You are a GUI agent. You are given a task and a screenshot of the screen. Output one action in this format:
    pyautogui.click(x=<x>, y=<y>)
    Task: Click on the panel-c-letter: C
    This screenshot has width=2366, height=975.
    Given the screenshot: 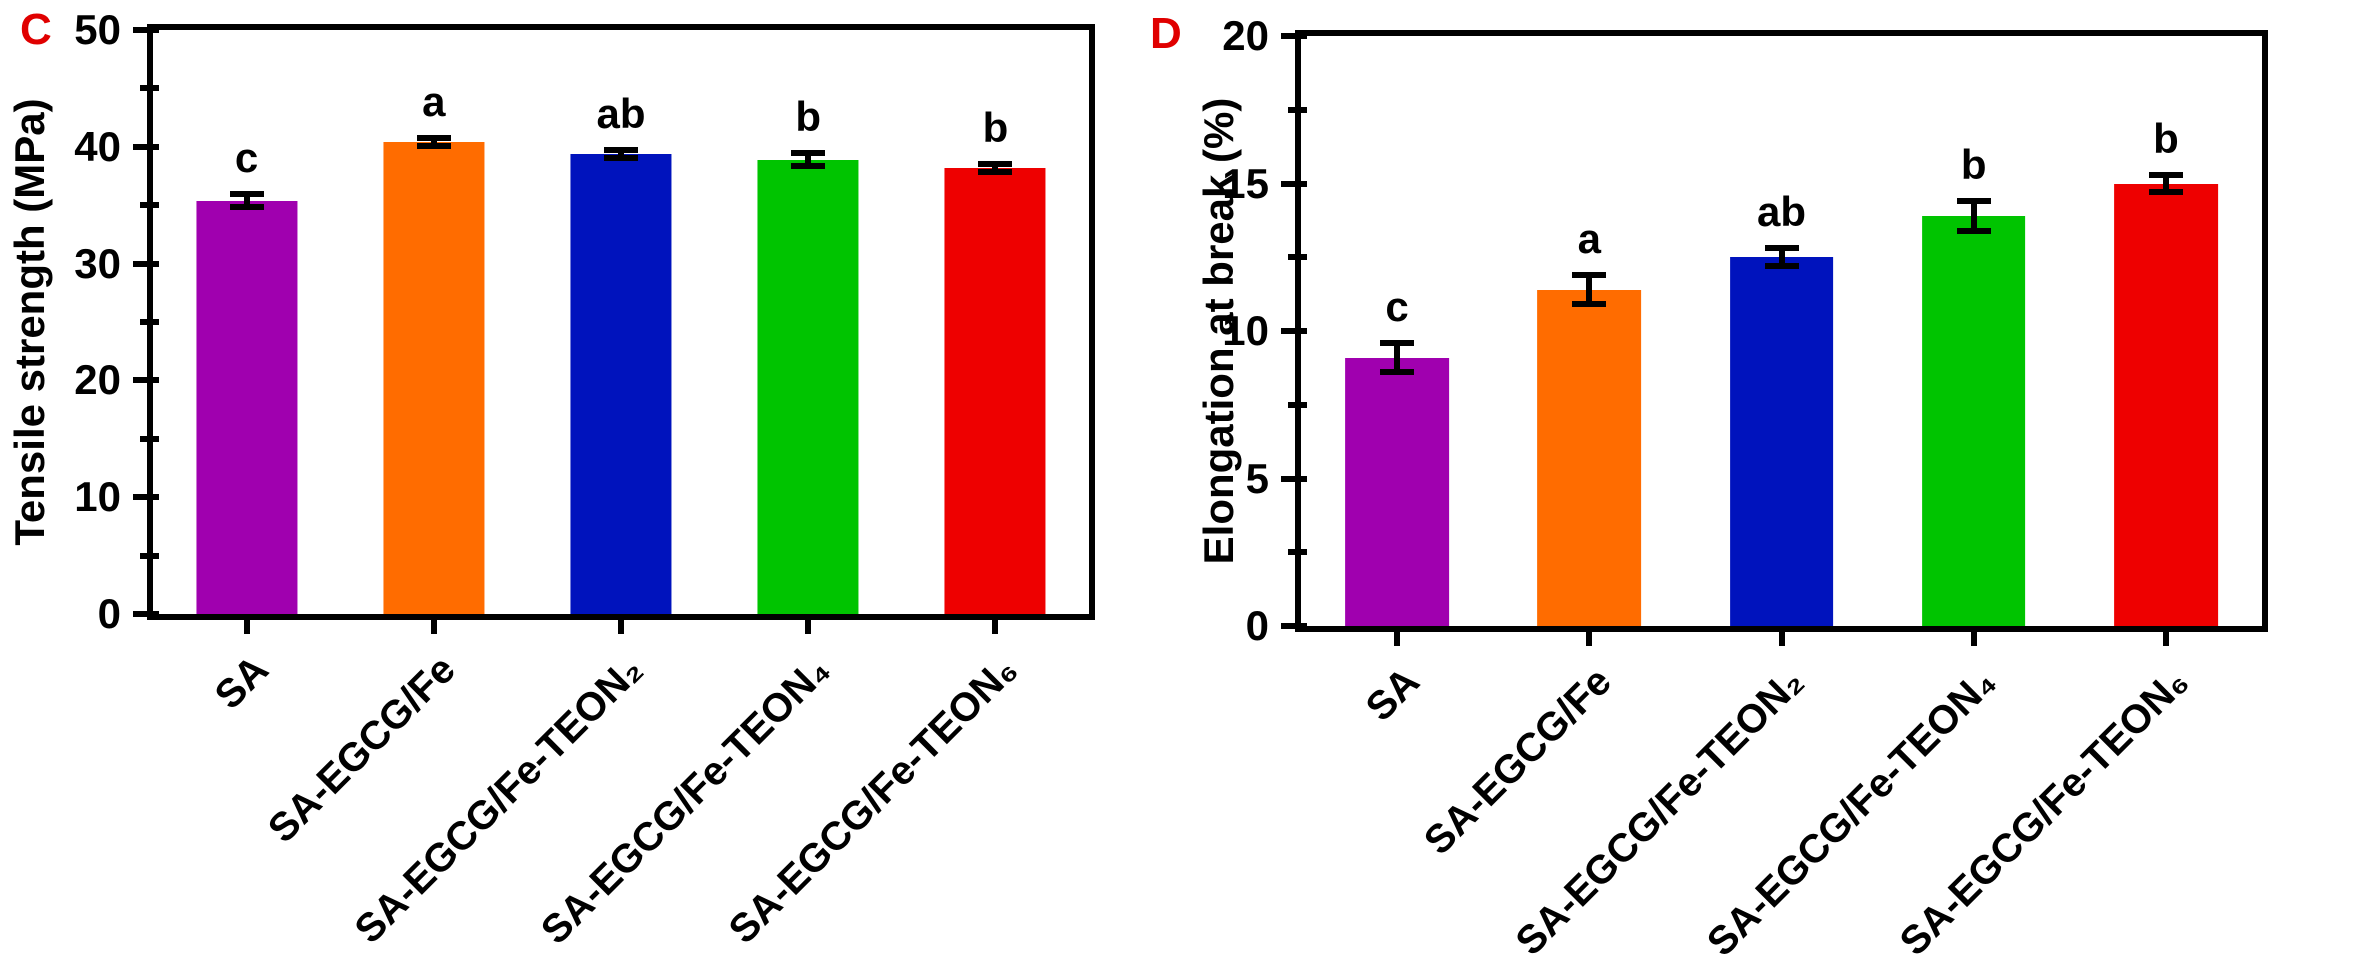 What is the action you would take?
    pyautogui.click(x=36, y=29)
    